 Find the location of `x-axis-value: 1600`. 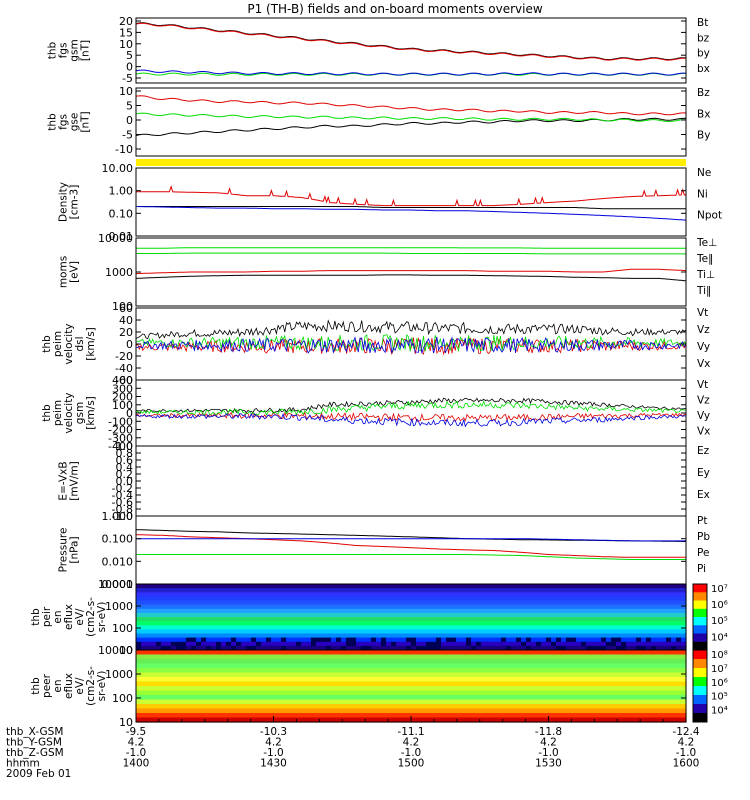

x-axis-value: 1600 is located at coordinates (686, 764).